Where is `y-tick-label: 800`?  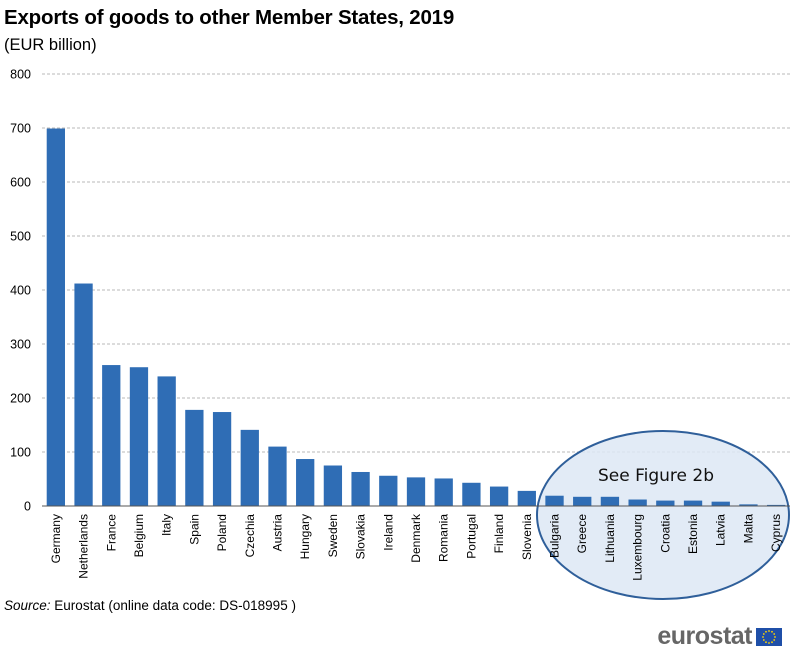
y-tick-label: 800 is located at coordinates (20, 75).